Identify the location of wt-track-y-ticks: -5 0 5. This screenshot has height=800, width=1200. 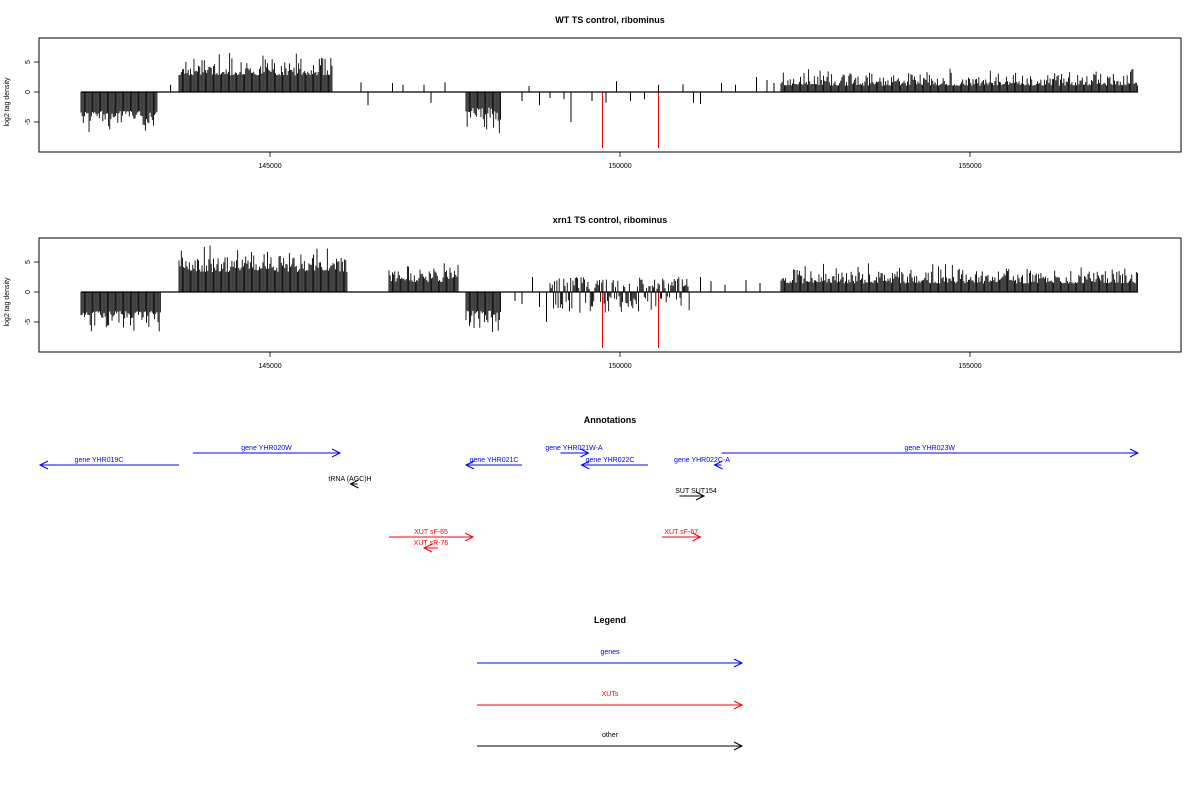
(32, 92).